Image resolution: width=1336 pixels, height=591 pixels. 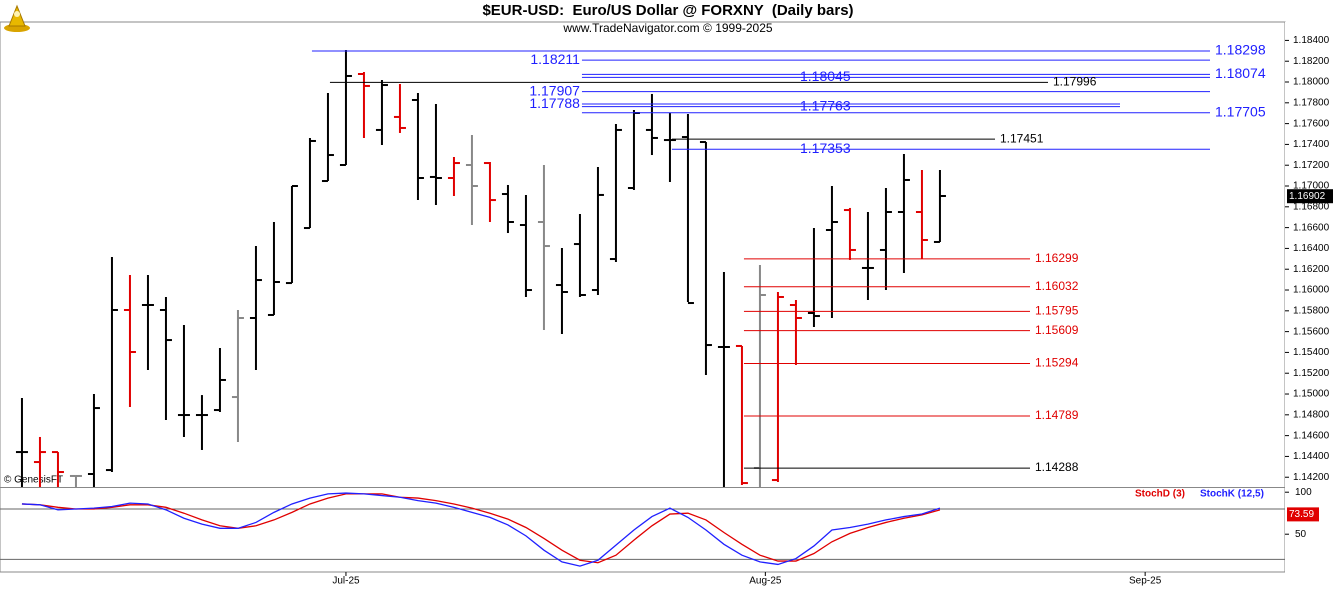 What do you see at coordinates (1057, 330) in the screenshot?
I see `level-label: 1.15609` at bounding box center [1057, 330].